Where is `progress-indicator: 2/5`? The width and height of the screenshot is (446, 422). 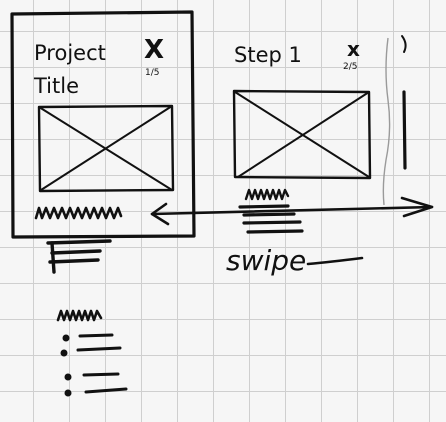
progress-indicator: 2/5 is located at coordinates (350, 67).